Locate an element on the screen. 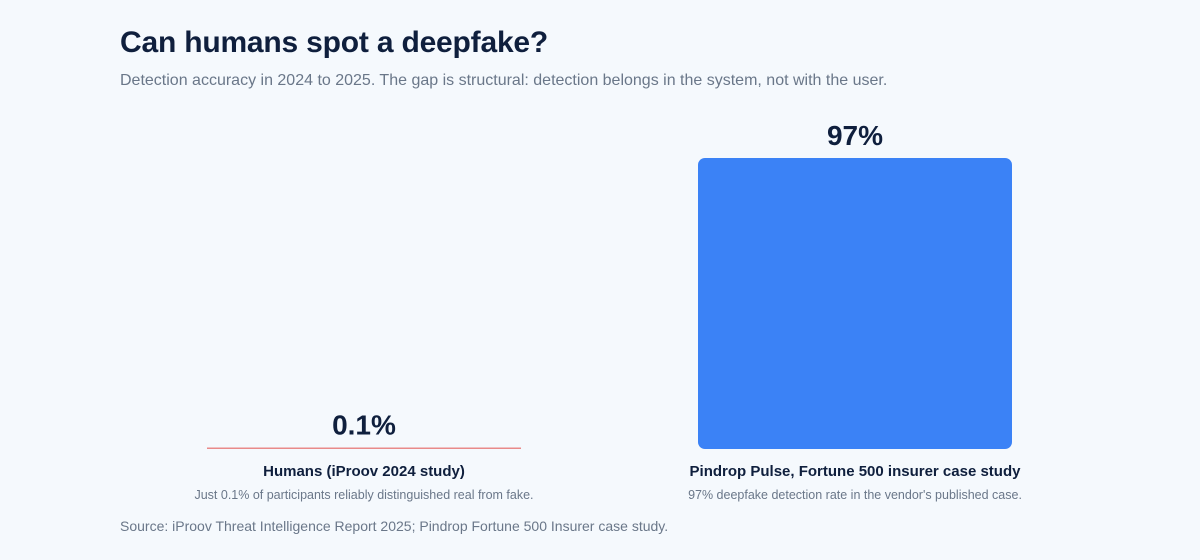 The image size is (1200, 560). chart-title: Can humans spot a deepfake? is located at coordinates (334, 42).